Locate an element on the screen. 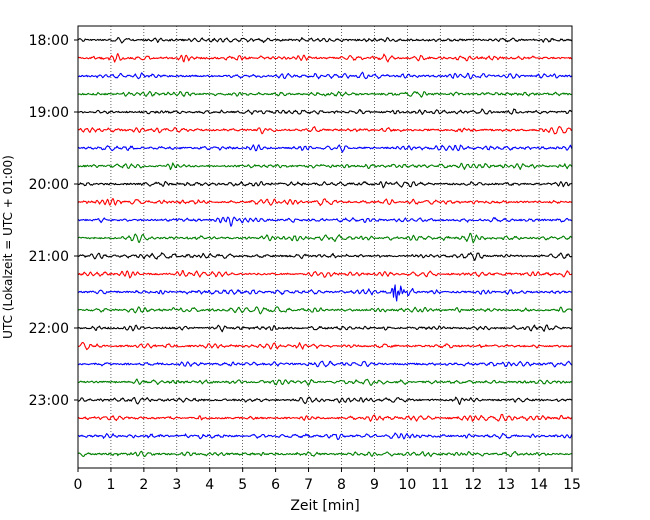 This screenshot has width=650, height=520. x-tick-label: 10 is located at coordinates (407, 485).